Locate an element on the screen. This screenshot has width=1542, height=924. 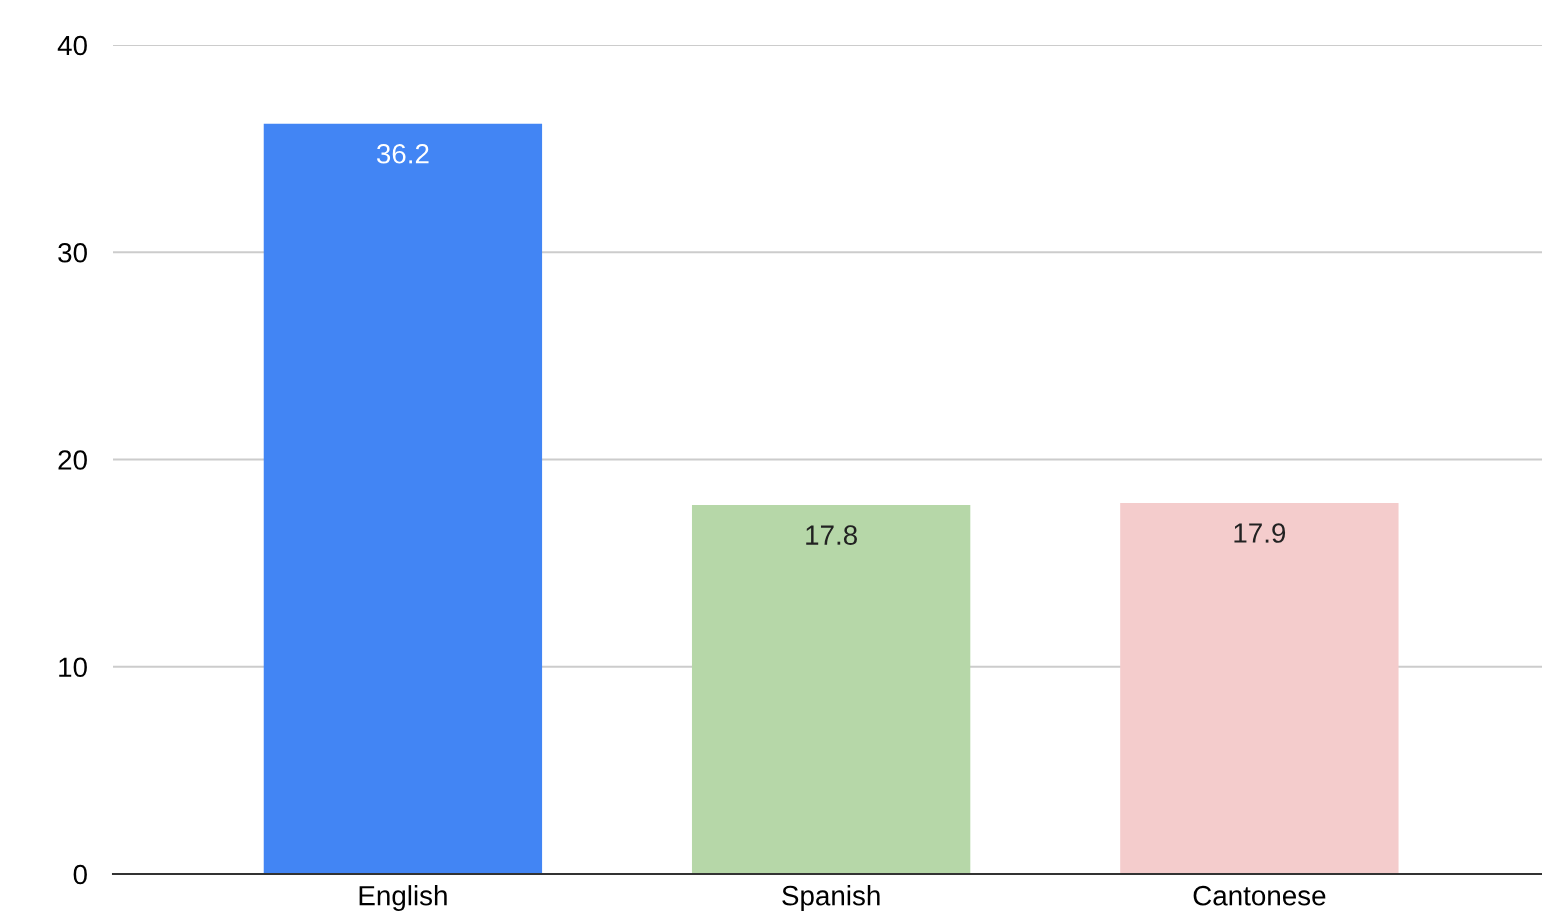
data-label: 36.2 is located at coordinates (402, 153).